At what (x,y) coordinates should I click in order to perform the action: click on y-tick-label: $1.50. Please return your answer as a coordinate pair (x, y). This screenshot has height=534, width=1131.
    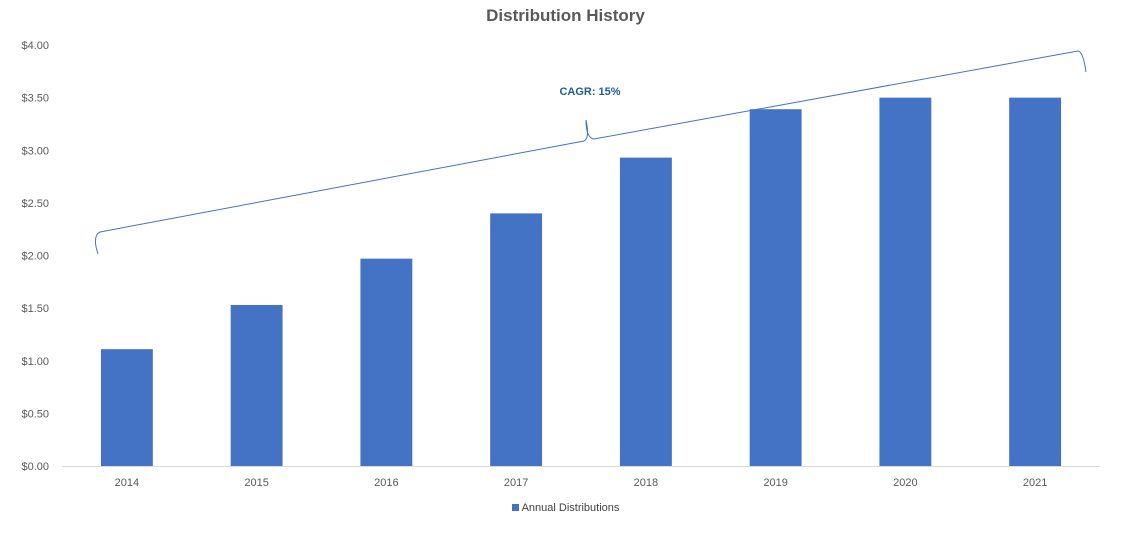
    Looking at the image, I should click on (35, 309).